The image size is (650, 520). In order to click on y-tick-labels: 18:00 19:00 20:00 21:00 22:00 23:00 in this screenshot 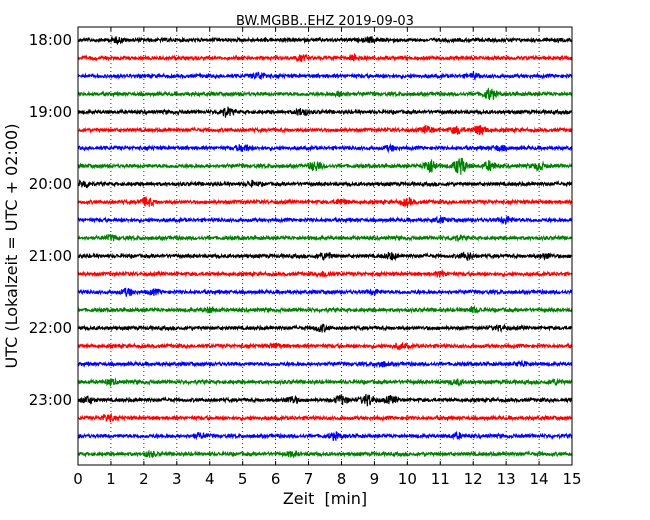, I will do `click(50, 220)`.